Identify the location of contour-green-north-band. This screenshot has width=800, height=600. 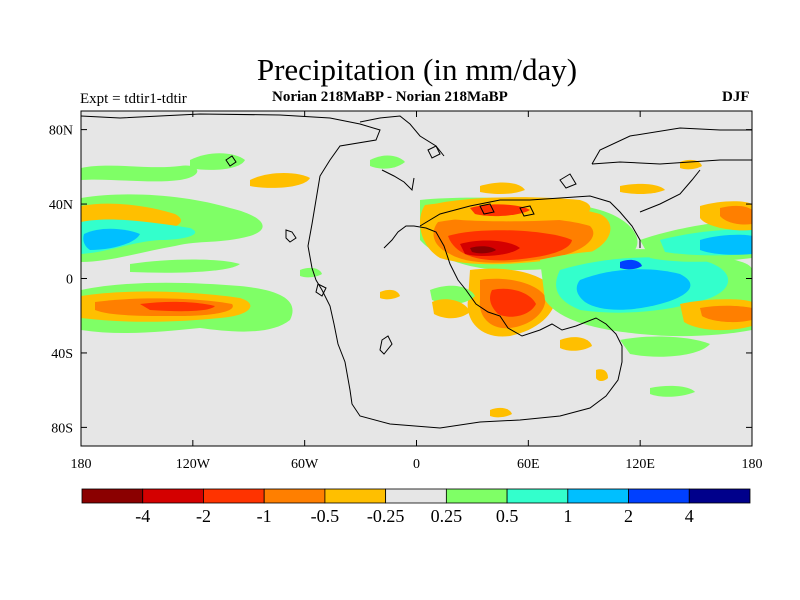
(139, 173).